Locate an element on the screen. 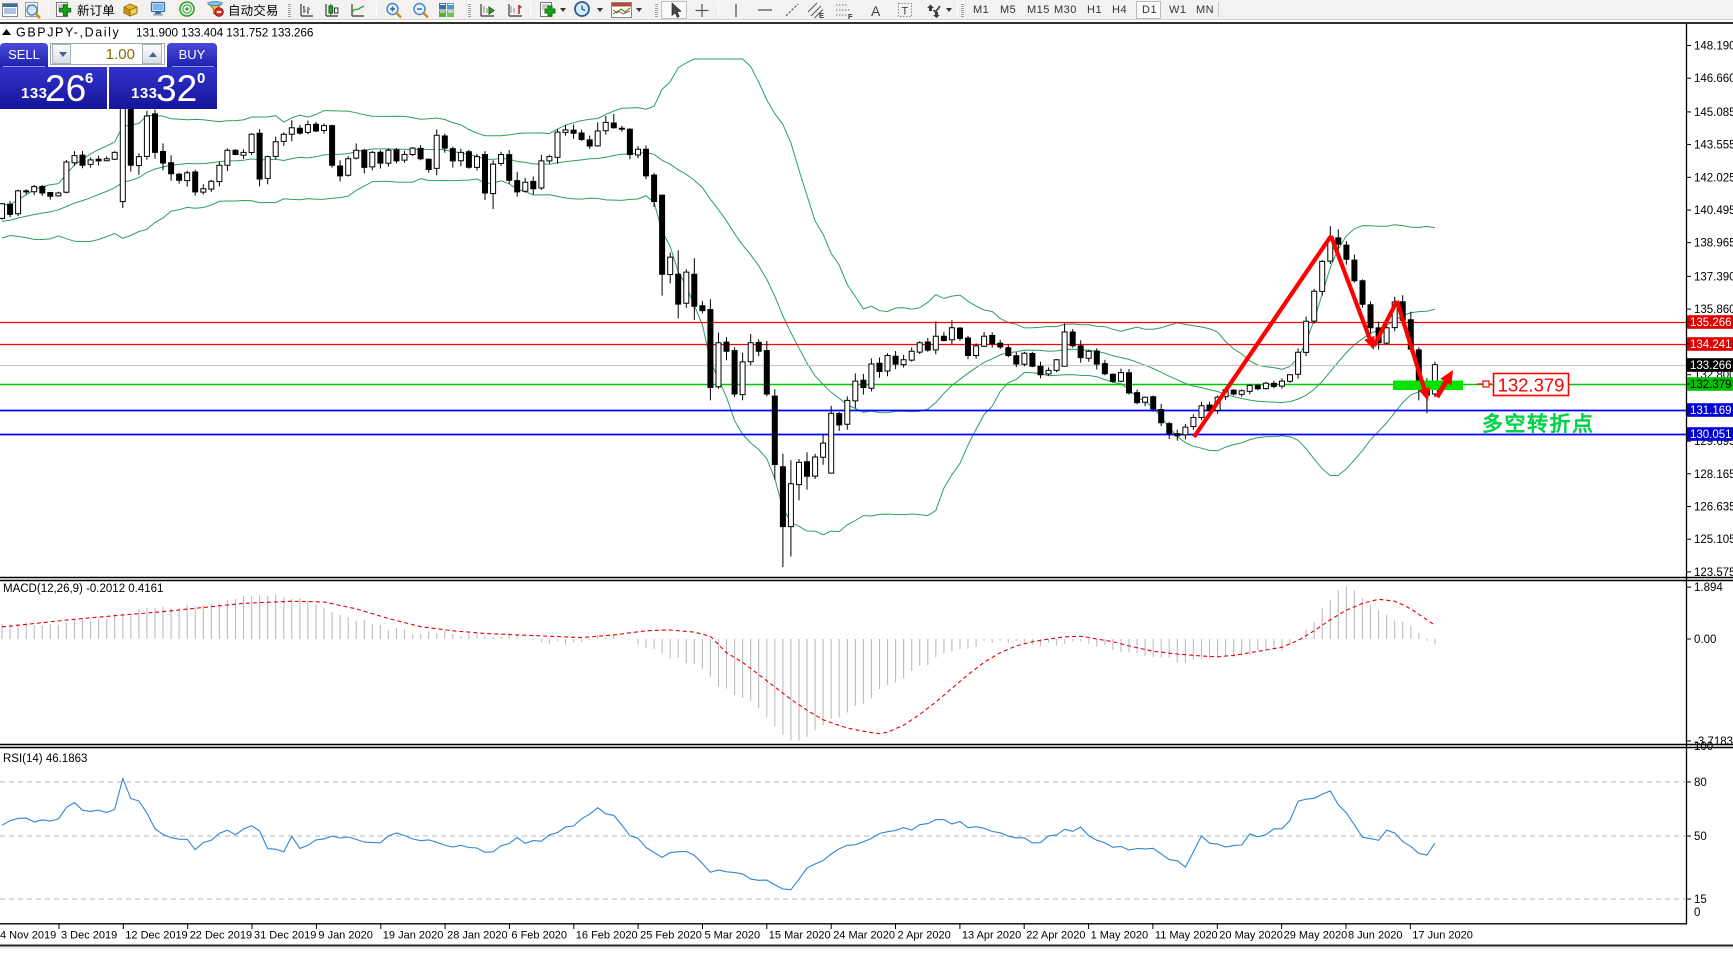 The height and width of the screenshot is (954, 1733). svg-text: 28 Jan 2020 is located at coordinates (477, 936).